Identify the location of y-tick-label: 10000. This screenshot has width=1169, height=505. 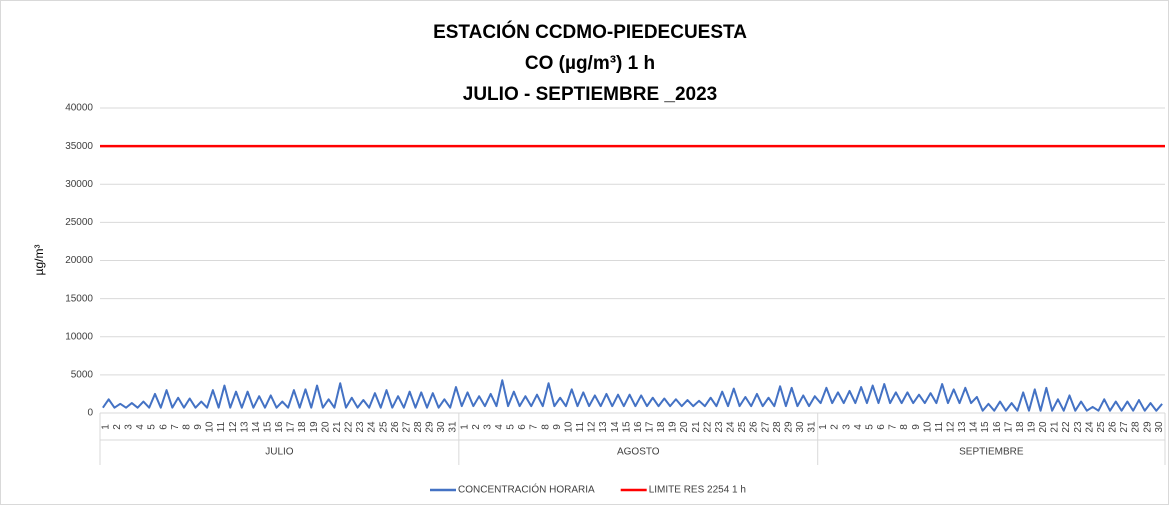
(79, 336).